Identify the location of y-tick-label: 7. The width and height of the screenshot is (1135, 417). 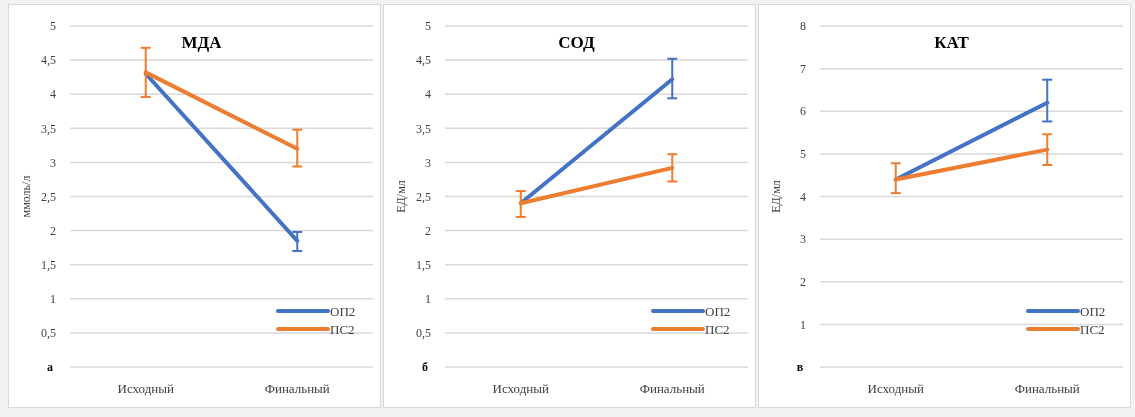
(803, 68).